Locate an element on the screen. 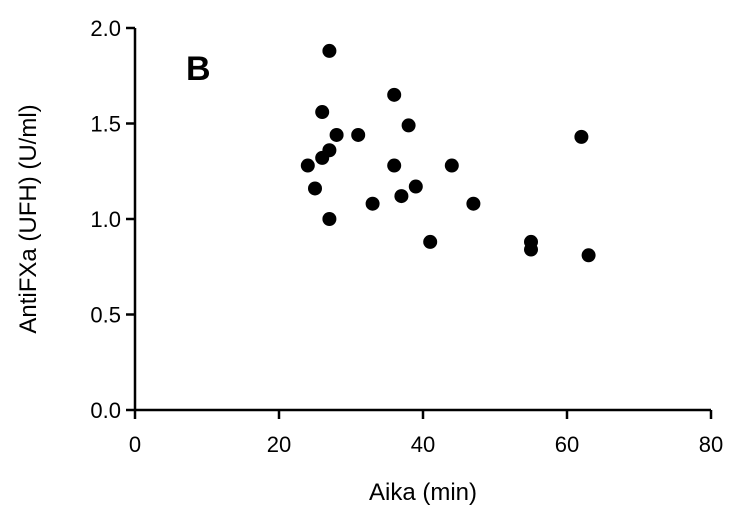 This screenshot has height=507, width=730. x-tick-label: 0 is located at coordinates (135, 444).